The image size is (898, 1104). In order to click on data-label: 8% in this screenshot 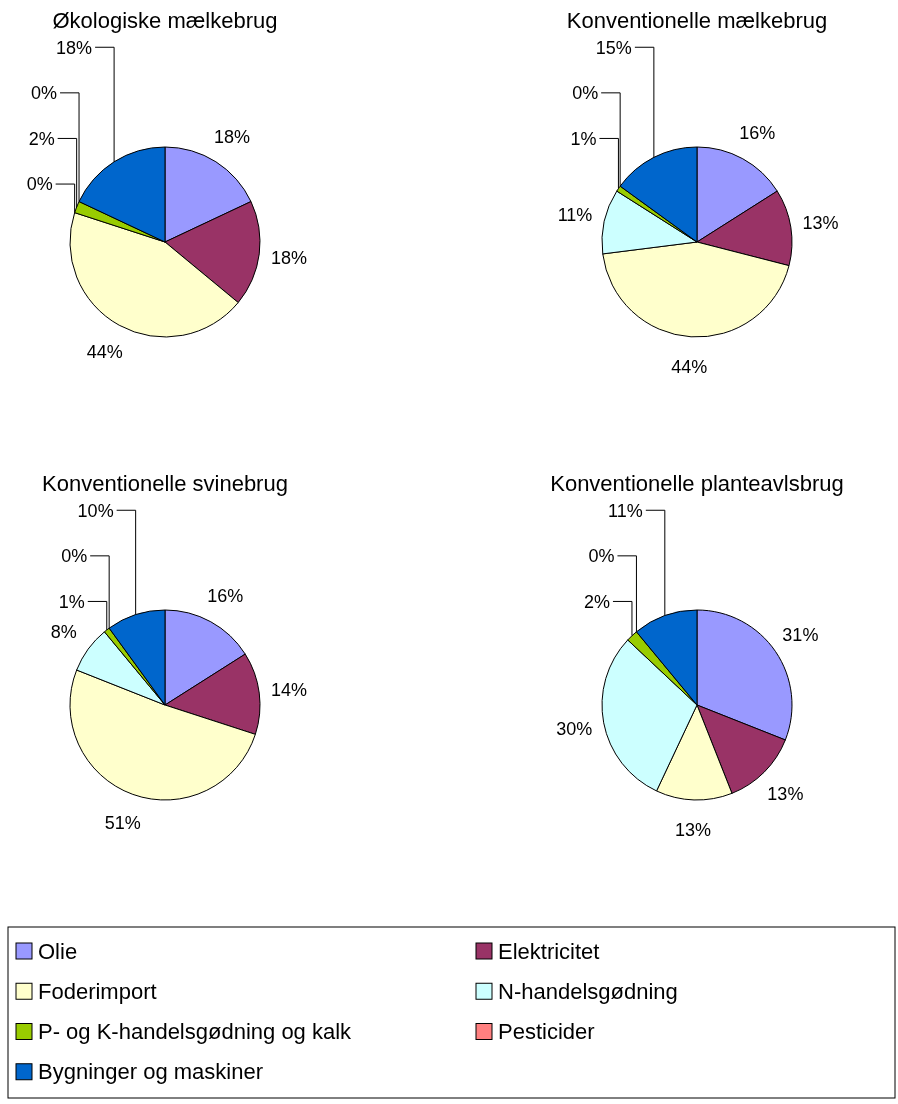, I will do `click(63, 631)`.